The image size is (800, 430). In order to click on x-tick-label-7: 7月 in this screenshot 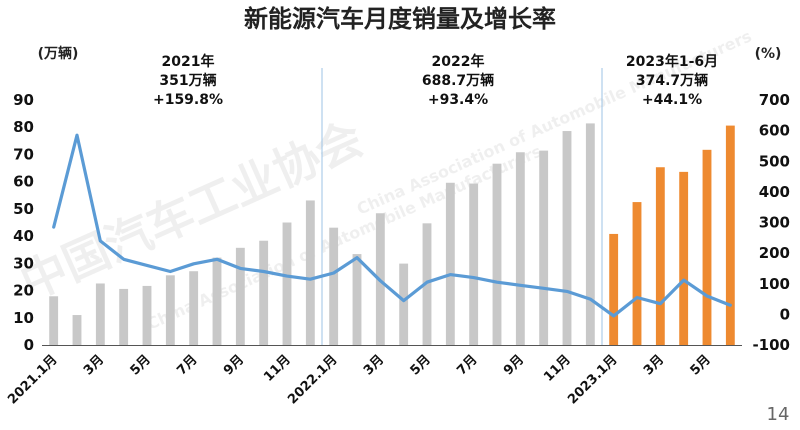, I will do `click(187, 365)`.